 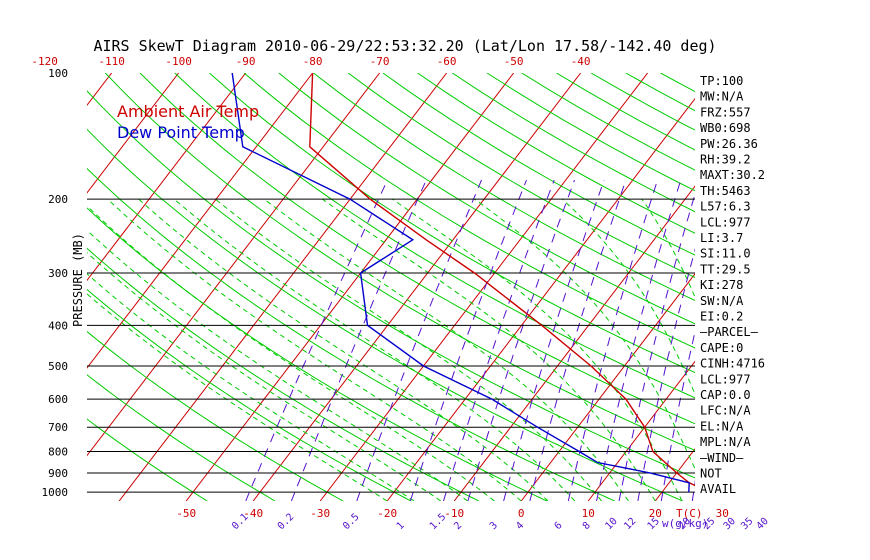 I want to click on pressure-tick-label: 1000, so click(x=55, y=492).